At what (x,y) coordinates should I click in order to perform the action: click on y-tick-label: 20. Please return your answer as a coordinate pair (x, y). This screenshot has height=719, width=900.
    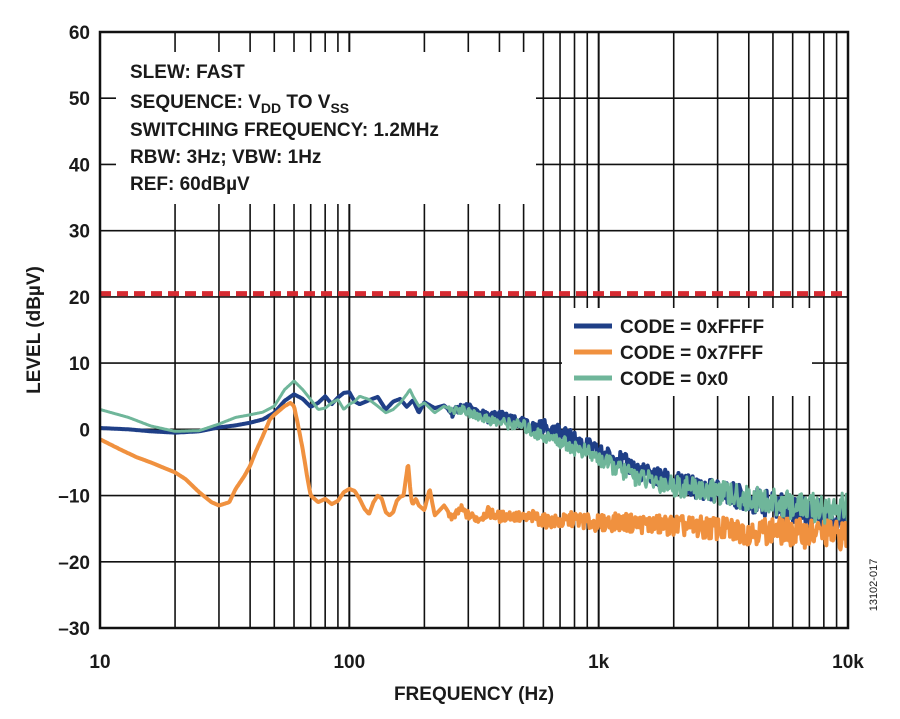
    Looking at the image, I should click on (79, 298).